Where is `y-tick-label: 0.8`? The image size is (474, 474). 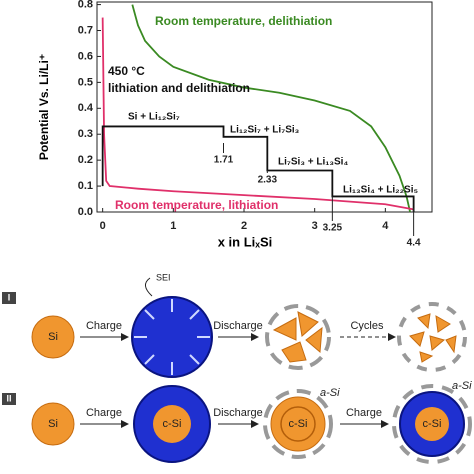 y-tick-label: 0.8 is located at coordinates (85, 5).